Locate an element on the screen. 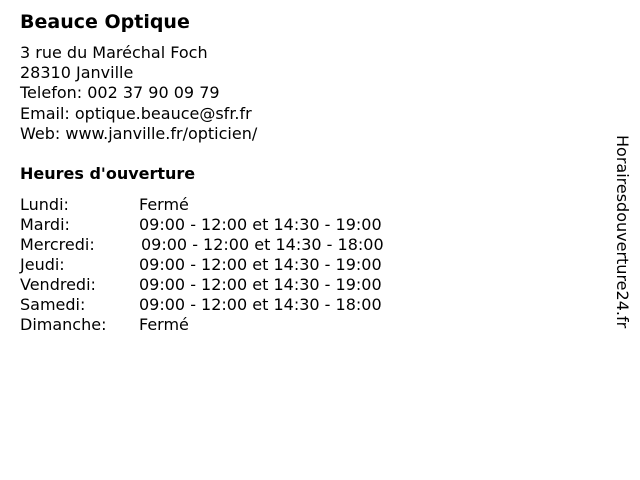  day: Mercredi: is located at coordinates (57, 244).